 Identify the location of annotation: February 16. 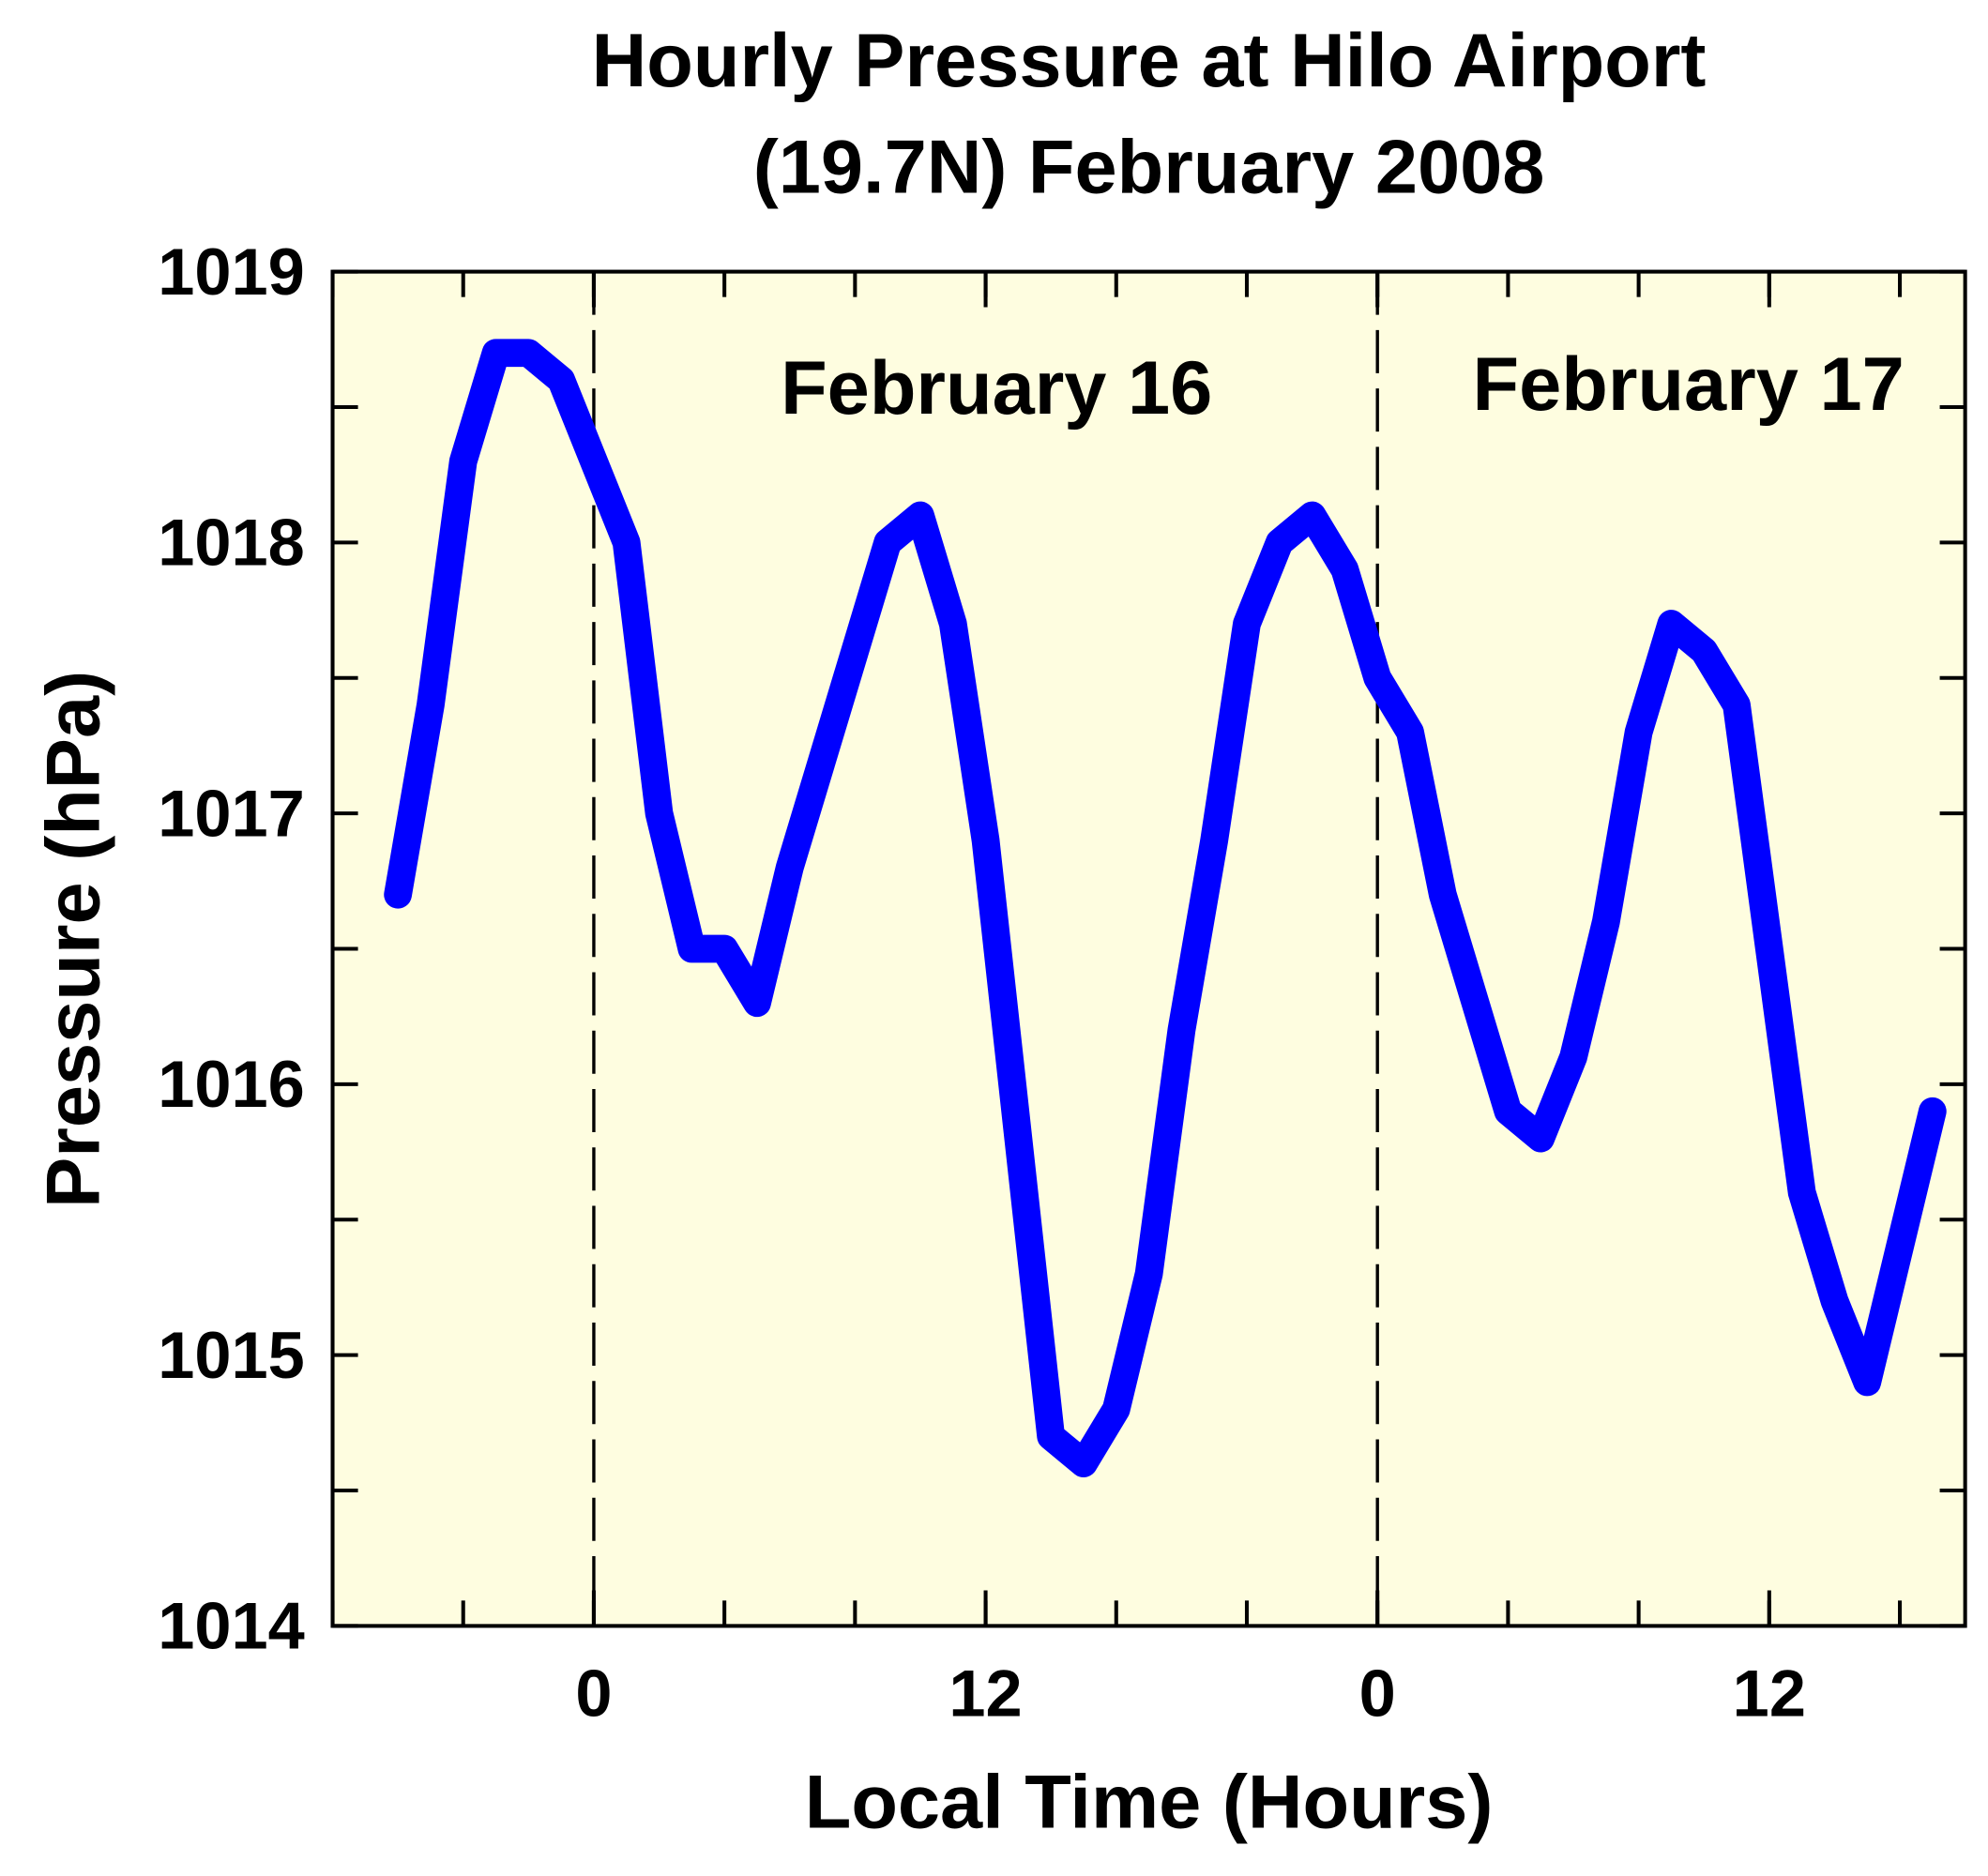
(996, 388).